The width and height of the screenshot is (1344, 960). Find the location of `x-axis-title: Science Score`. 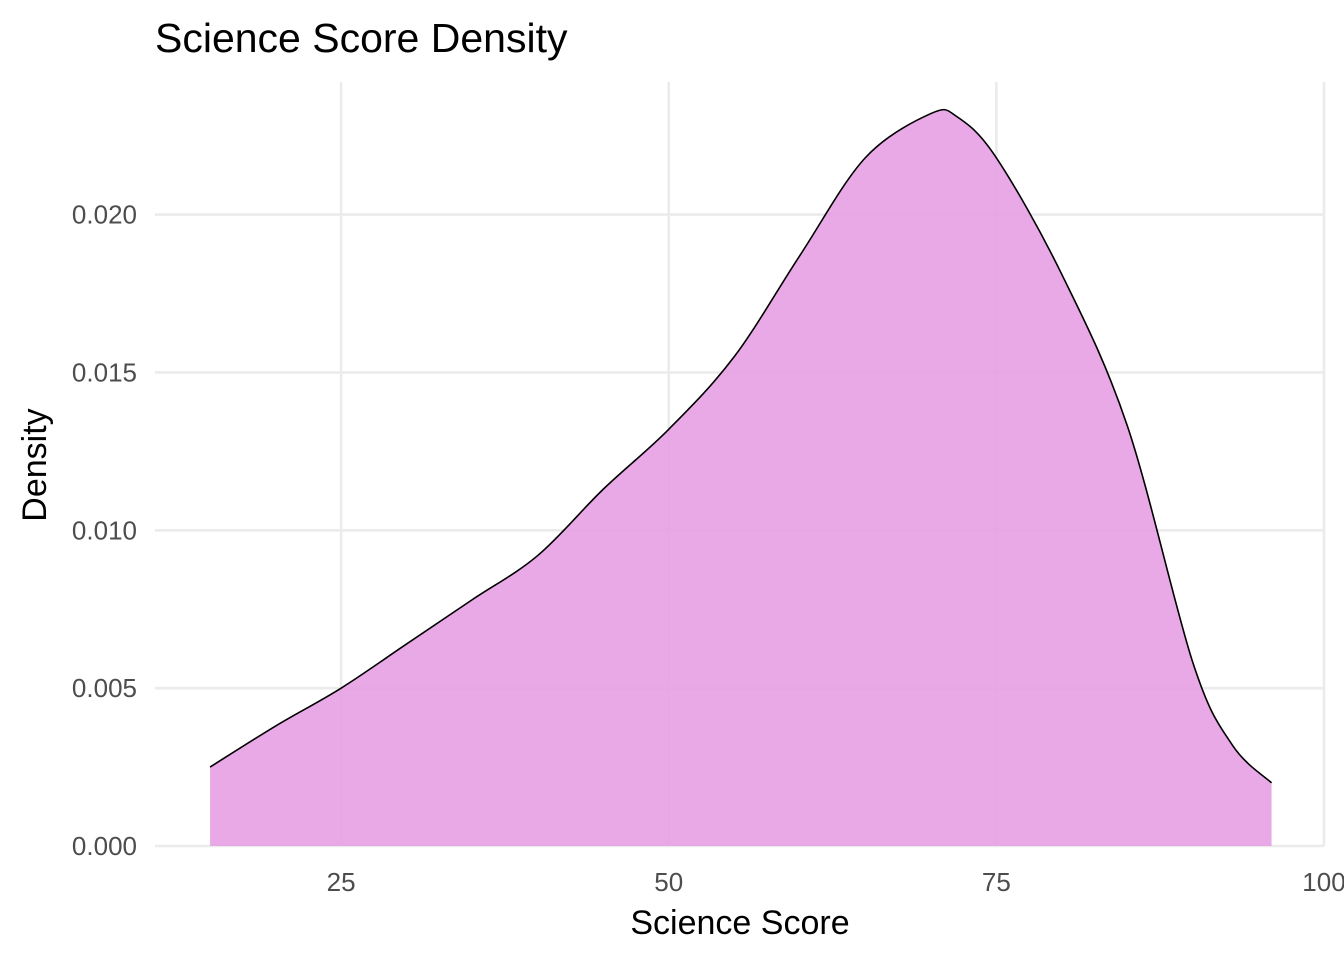

x-axis-title: Science Score is located at coordinates (739, 923).